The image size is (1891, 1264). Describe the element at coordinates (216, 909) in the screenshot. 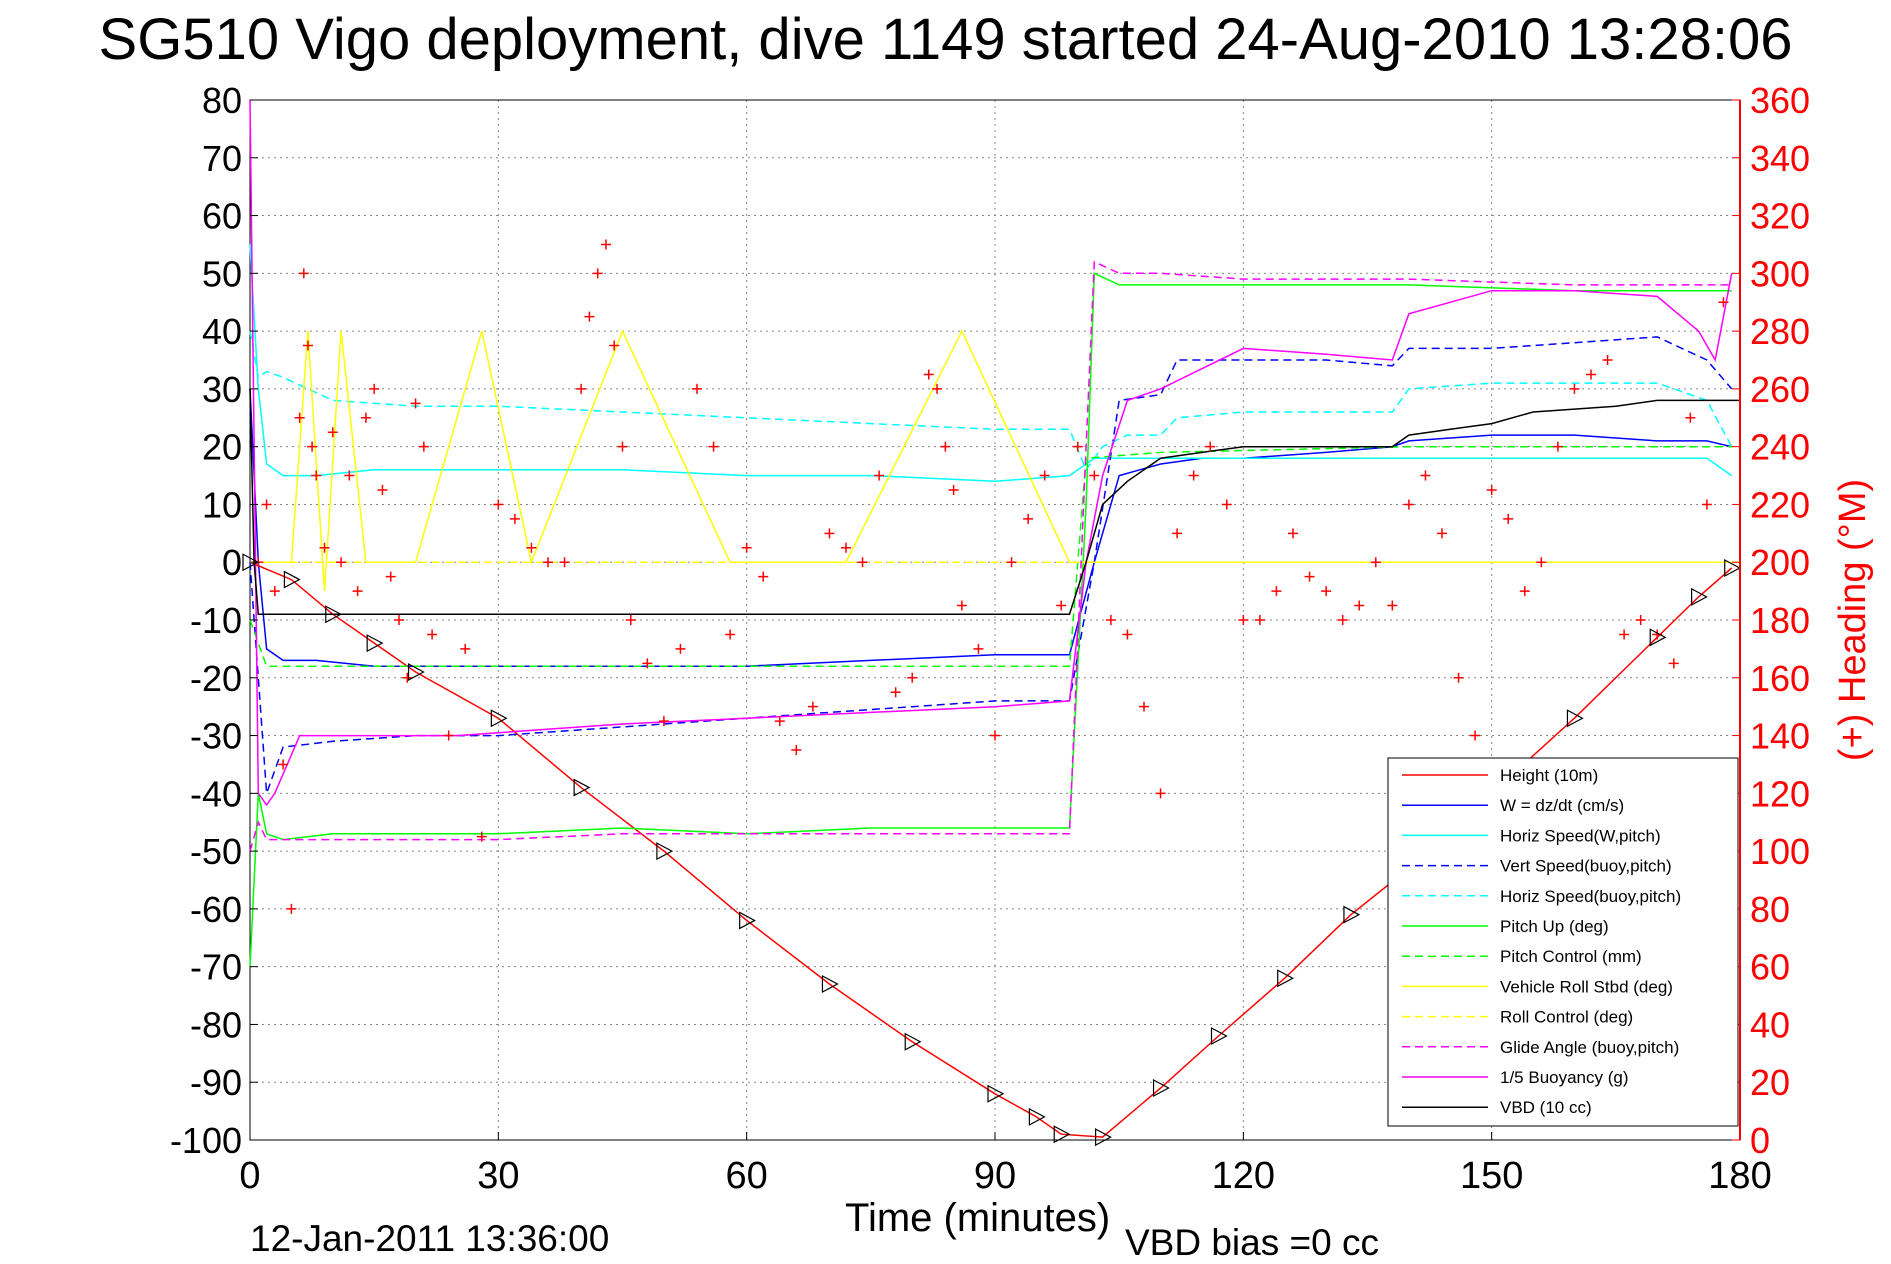

I see `y-tick-label: -60` at that location.